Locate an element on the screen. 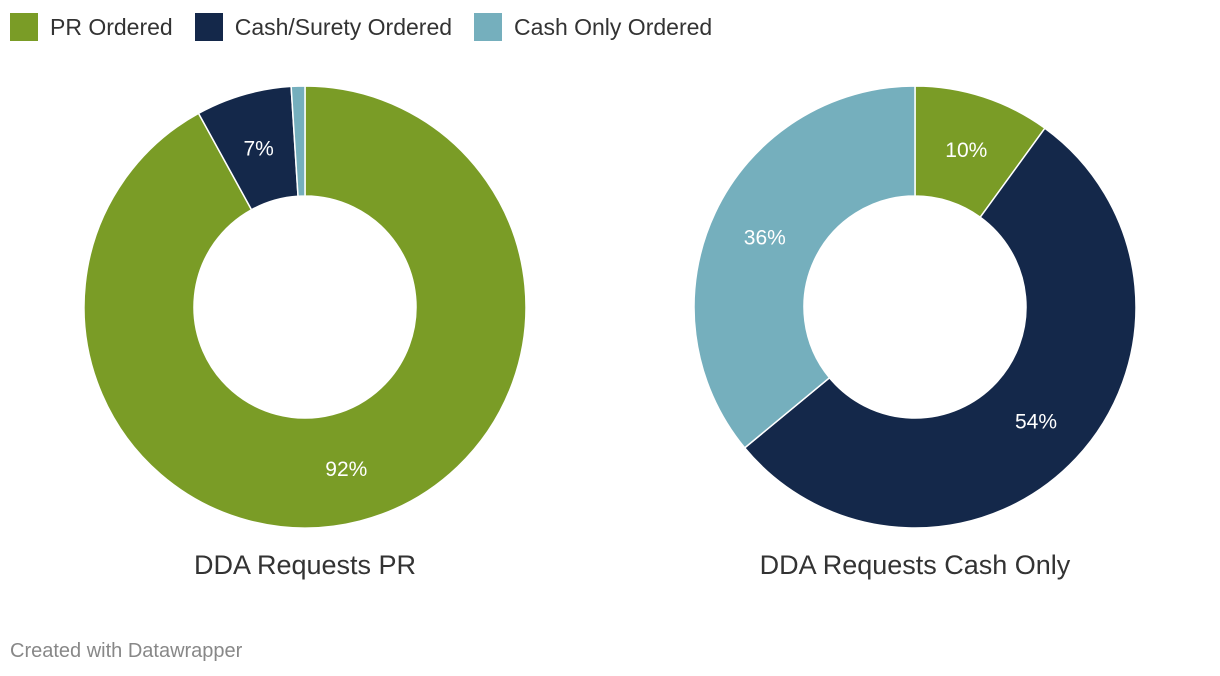 This screenshot has height=676, width=1220. legend-item-cash-only-ordered: Cash Only Ordered is located at coordinates (593, 27).